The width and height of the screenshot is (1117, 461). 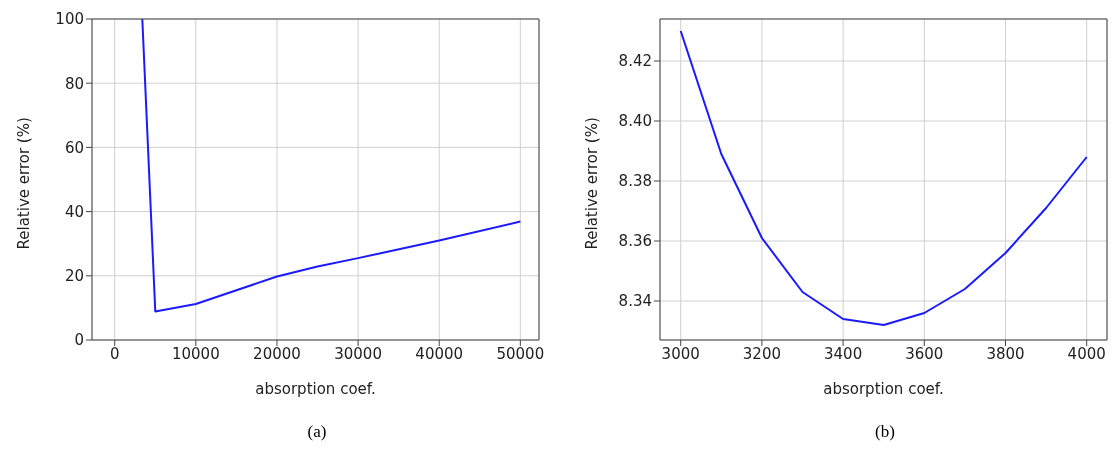 I want to click on x-tick-label: 10000, so click(x=195, y=353).